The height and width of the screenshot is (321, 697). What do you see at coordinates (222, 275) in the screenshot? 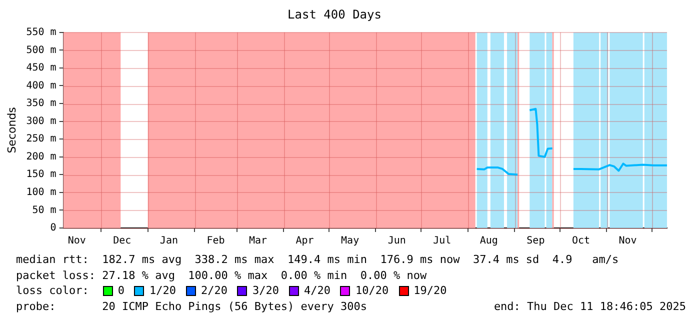
I see `text: packet loss: 27.18 % avg 100.00 % max 0.00 % min 0.00 % now` at bounding box center [222, 275].